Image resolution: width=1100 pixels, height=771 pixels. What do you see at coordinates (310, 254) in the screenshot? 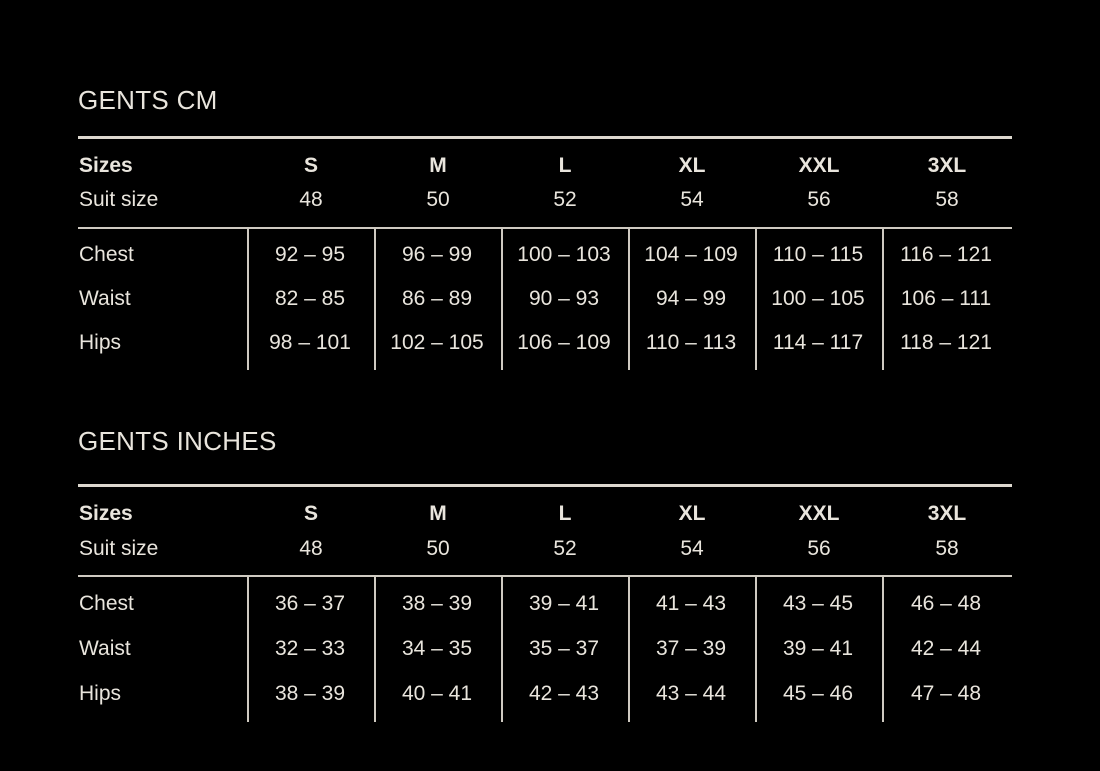
I see `measurement-cell: 92 – 95` at bounding box center [310, 254].